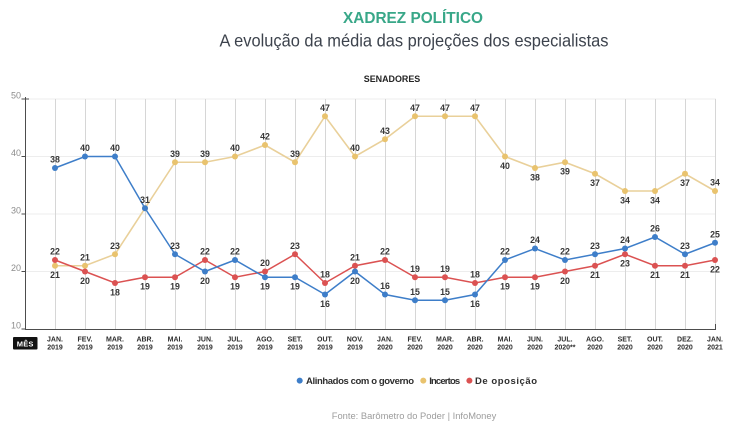 This screenshot has width=751, height=437. Describe the element at coordinates (16, 96) in the screenshot. I see `svg-text: 50` at that location.